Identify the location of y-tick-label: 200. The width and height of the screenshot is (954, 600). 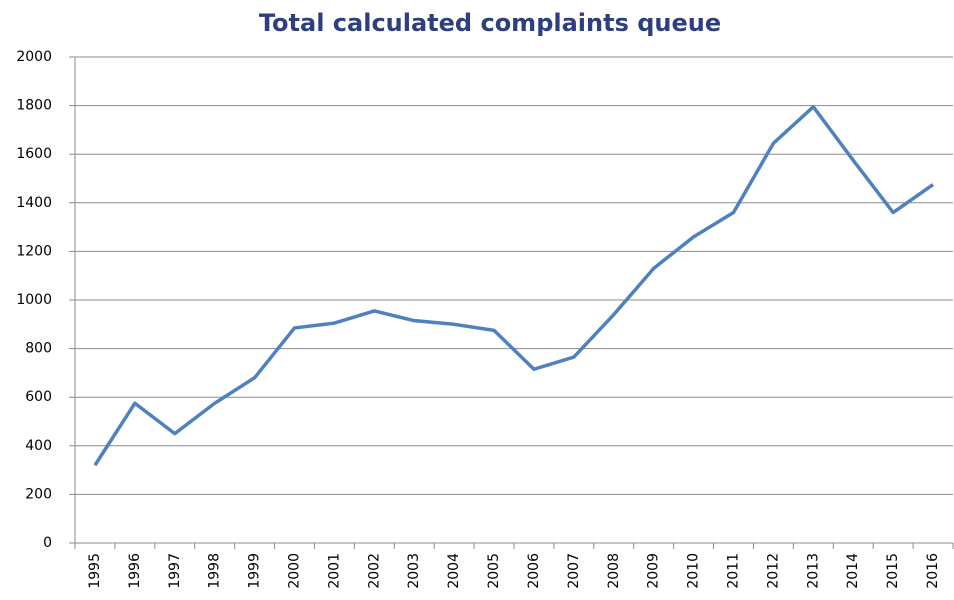
(38, 494).